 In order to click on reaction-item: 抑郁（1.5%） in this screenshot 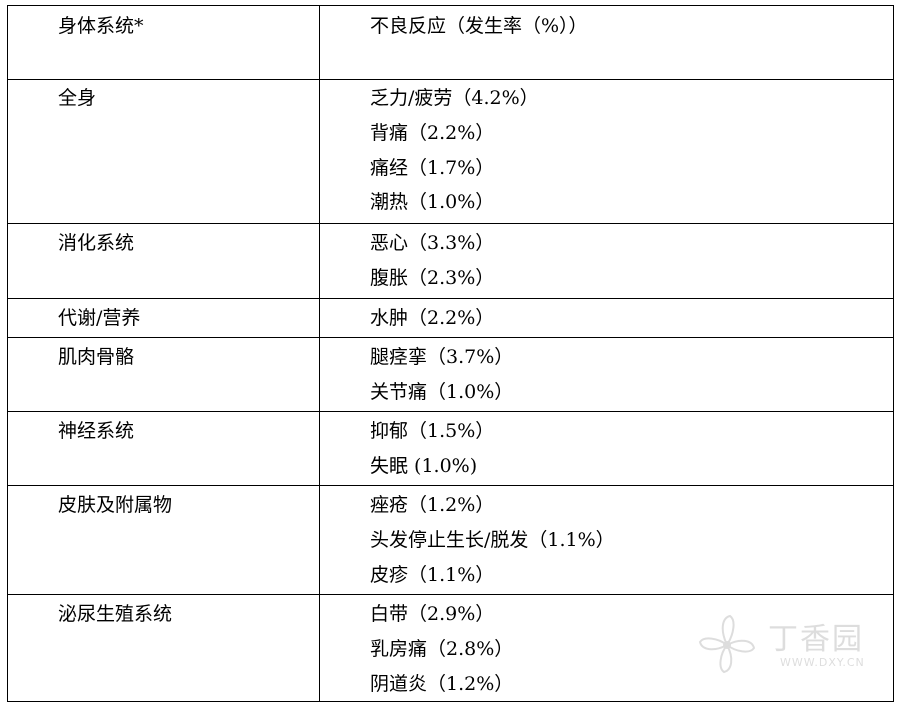, I will do `click(432, 431)`.